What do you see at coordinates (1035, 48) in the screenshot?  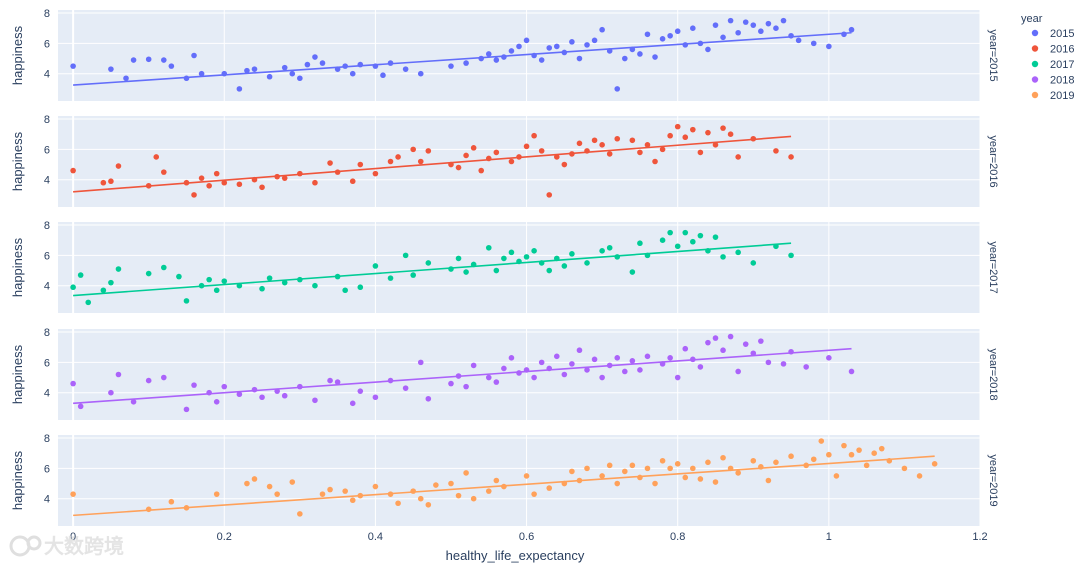 I see `legend-marker` at bounding box center [1035, 48].